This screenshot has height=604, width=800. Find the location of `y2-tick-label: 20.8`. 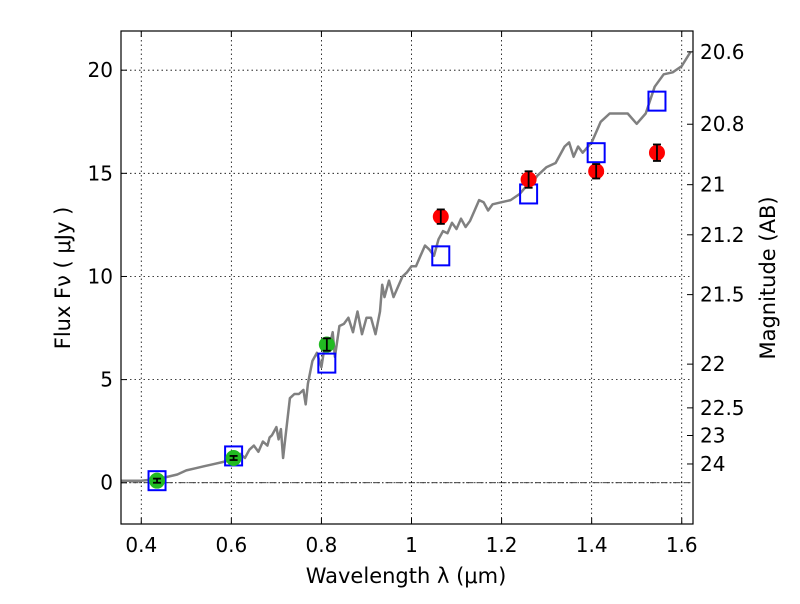

y2-tick-label: 20.8 is located at coordinates (722, 124).